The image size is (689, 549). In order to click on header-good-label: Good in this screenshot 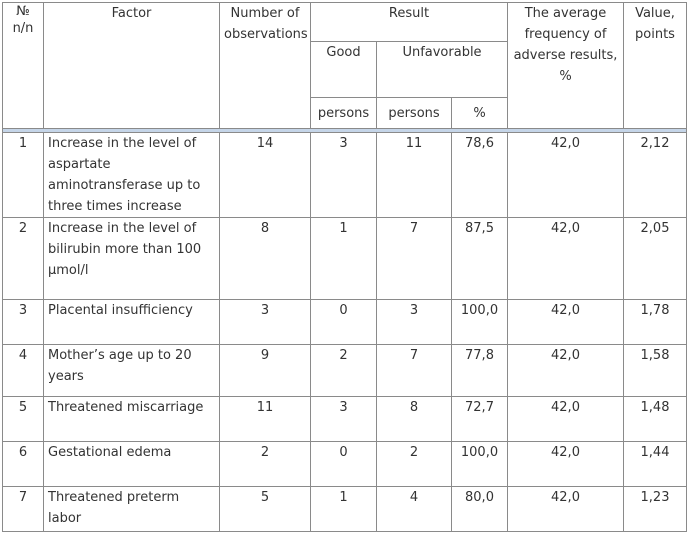, I will do `click(343, 52)`.